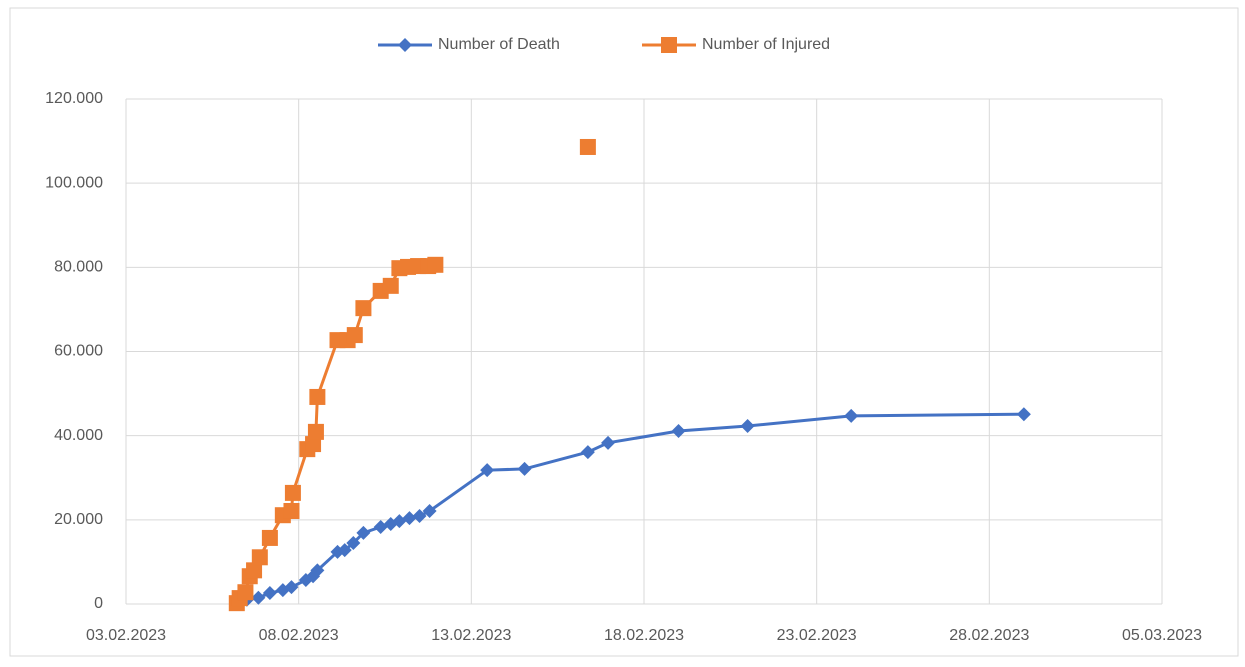 The height and width of the screenshot is (667, 1245). Describe the element at coordinates (766, 44) in the screenshot. I see `legend-label: Number of Injured` at that location.